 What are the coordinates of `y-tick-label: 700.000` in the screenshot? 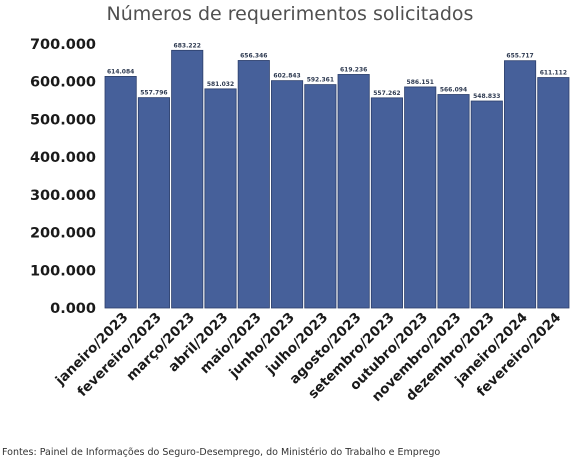 It's located at (63, 45).